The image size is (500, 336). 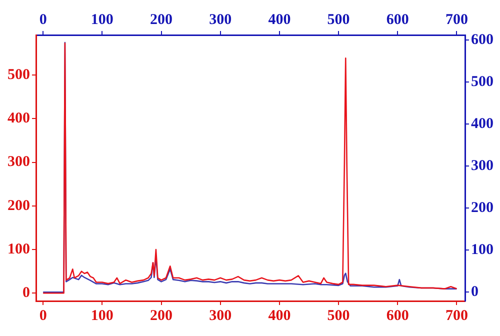 I want to click on y2-tick-label: 200, so click(x=482, y=208).